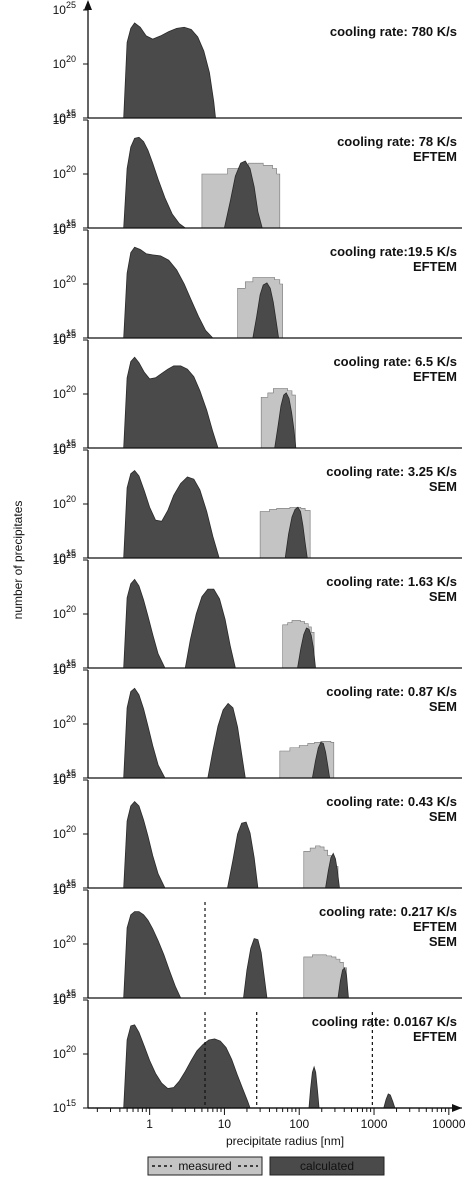  Describe the element at coordinates (384, 1021) in the screenshot. I see `panel-title-line: cooling rate: 0.0167 K/s` at that location.